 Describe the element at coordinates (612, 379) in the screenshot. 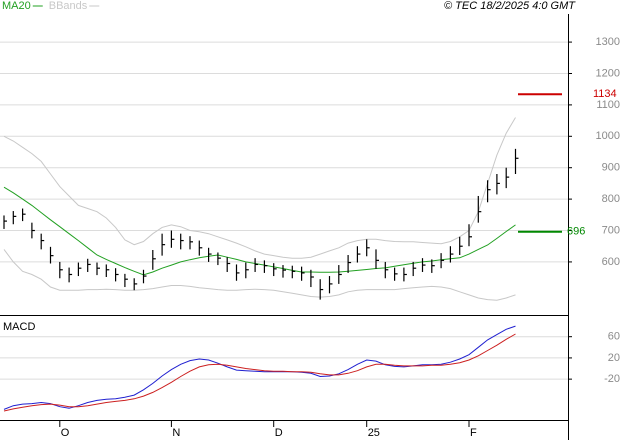

I see `y-tick-label: -20` at that location.